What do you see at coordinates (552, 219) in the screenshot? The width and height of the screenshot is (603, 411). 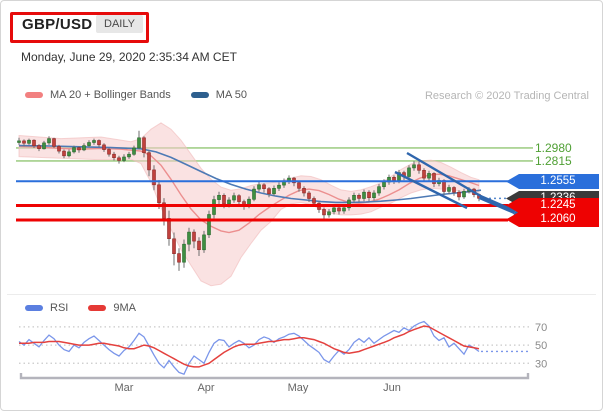 I see `support-price-tag: 1.2060` at bounding box center [552, 219].